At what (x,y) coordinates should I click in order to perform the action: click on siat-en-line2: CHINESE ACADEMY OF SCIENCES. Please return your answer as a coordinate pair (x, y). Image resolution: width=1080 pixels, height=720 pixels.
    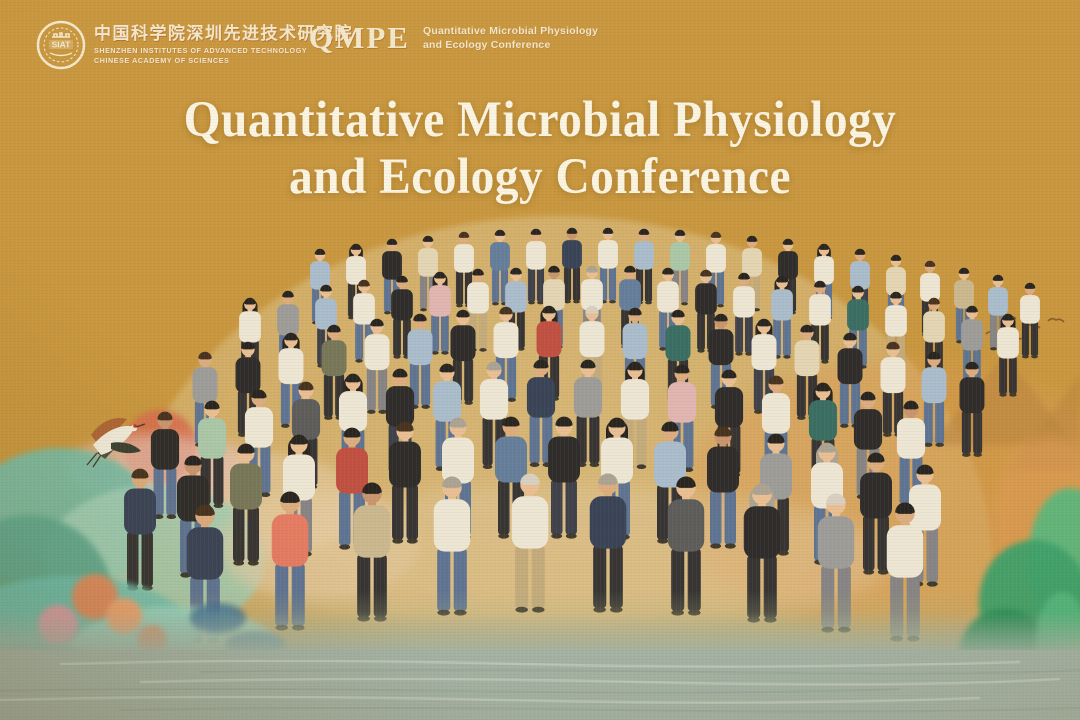
    Looking at the image, I should click on (162, 61).